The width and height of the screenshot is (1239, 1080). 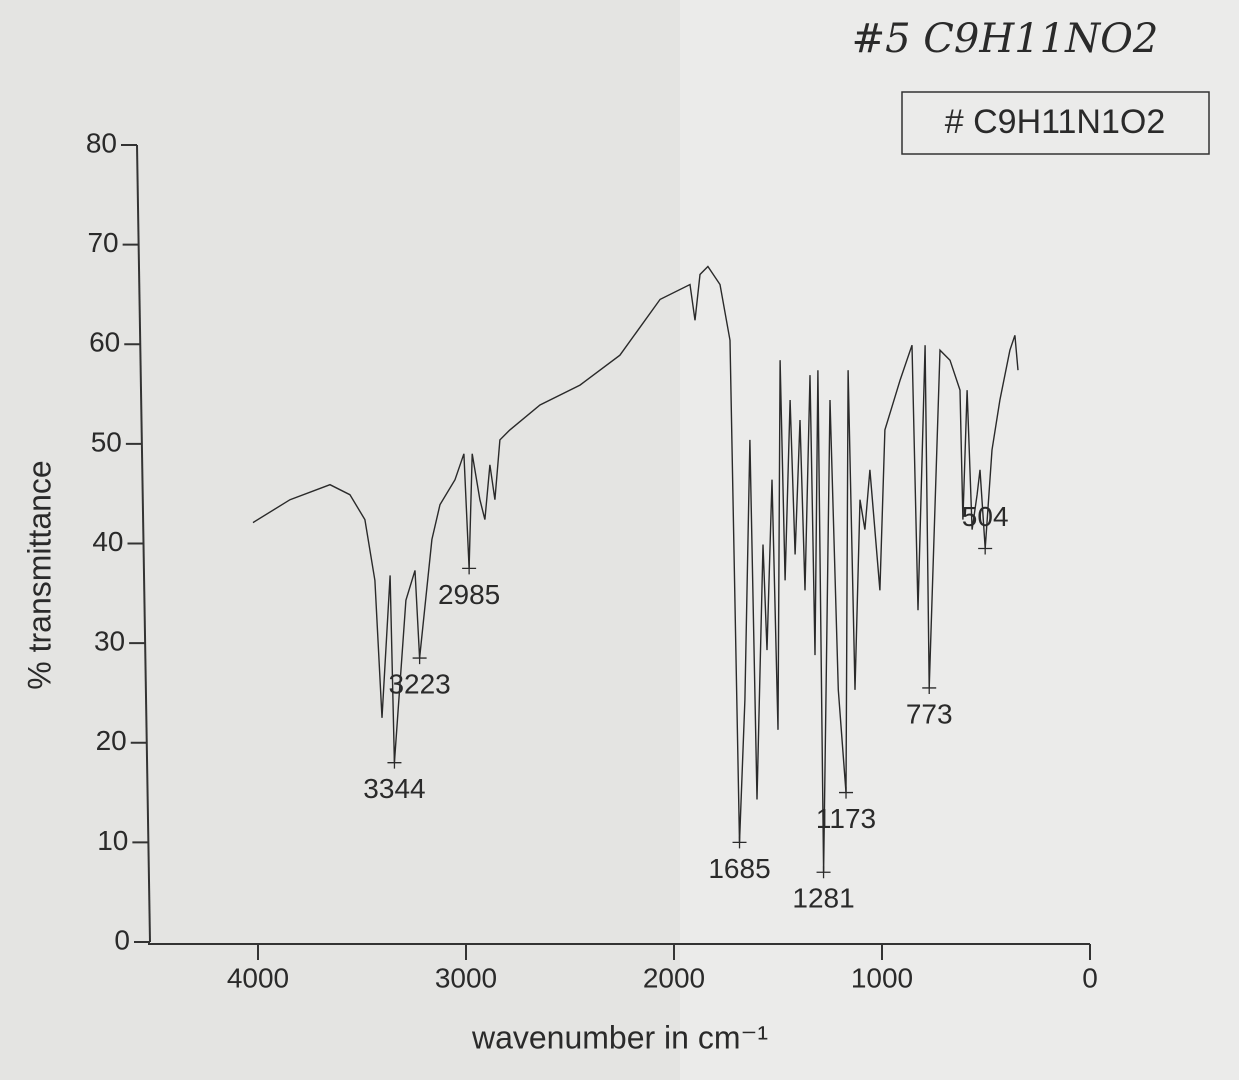 What do you see at coordinates (111, 740) in the screenshot?
I see `y-tick-label: 20` at bounding box center [111, 740].